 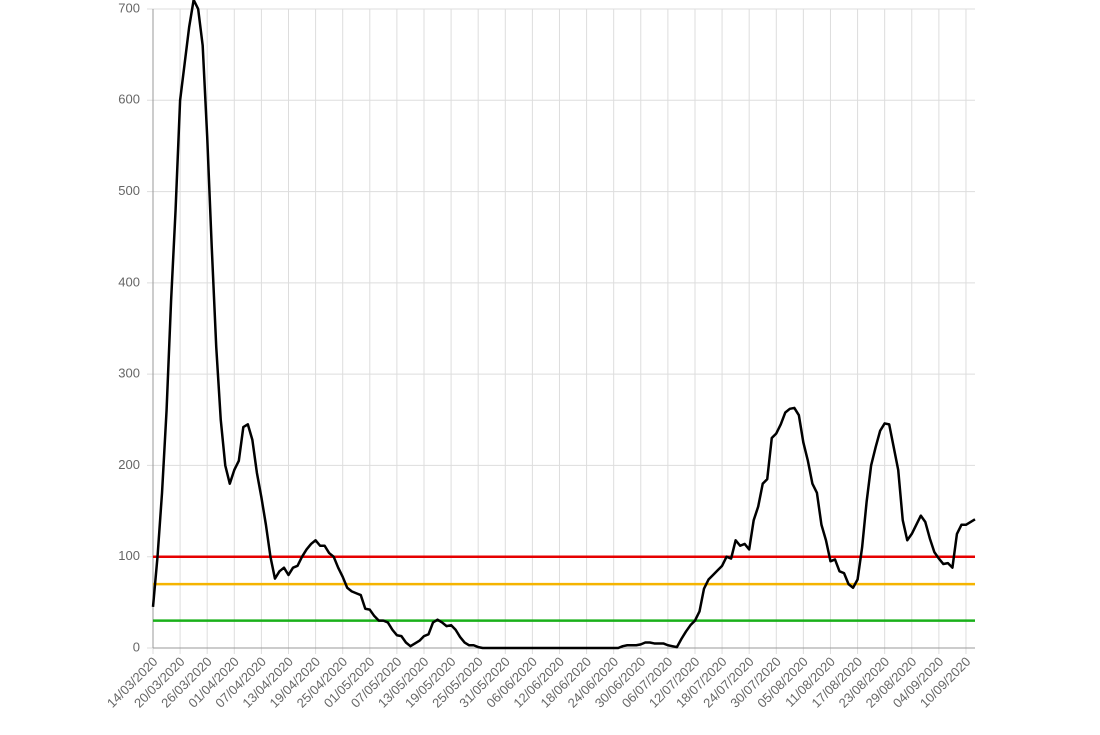 I want to click on y-tick-label: 100, so click(x=129, y=555).